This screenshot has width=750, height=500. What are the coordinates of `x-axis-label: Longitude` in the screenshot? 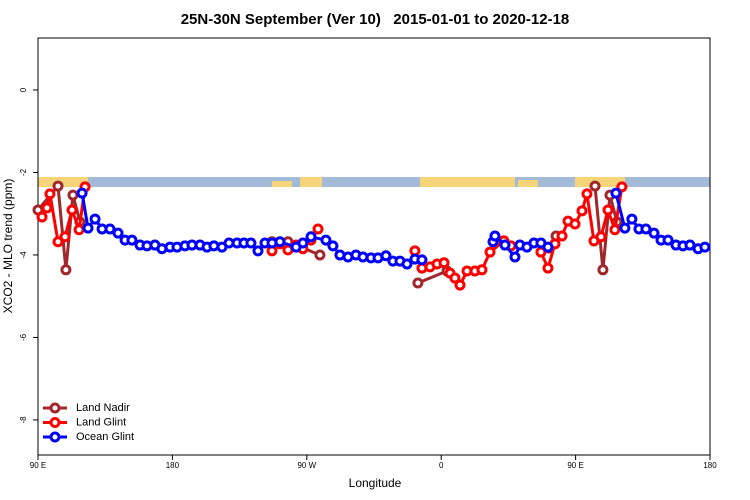 It's located at (375, 483).